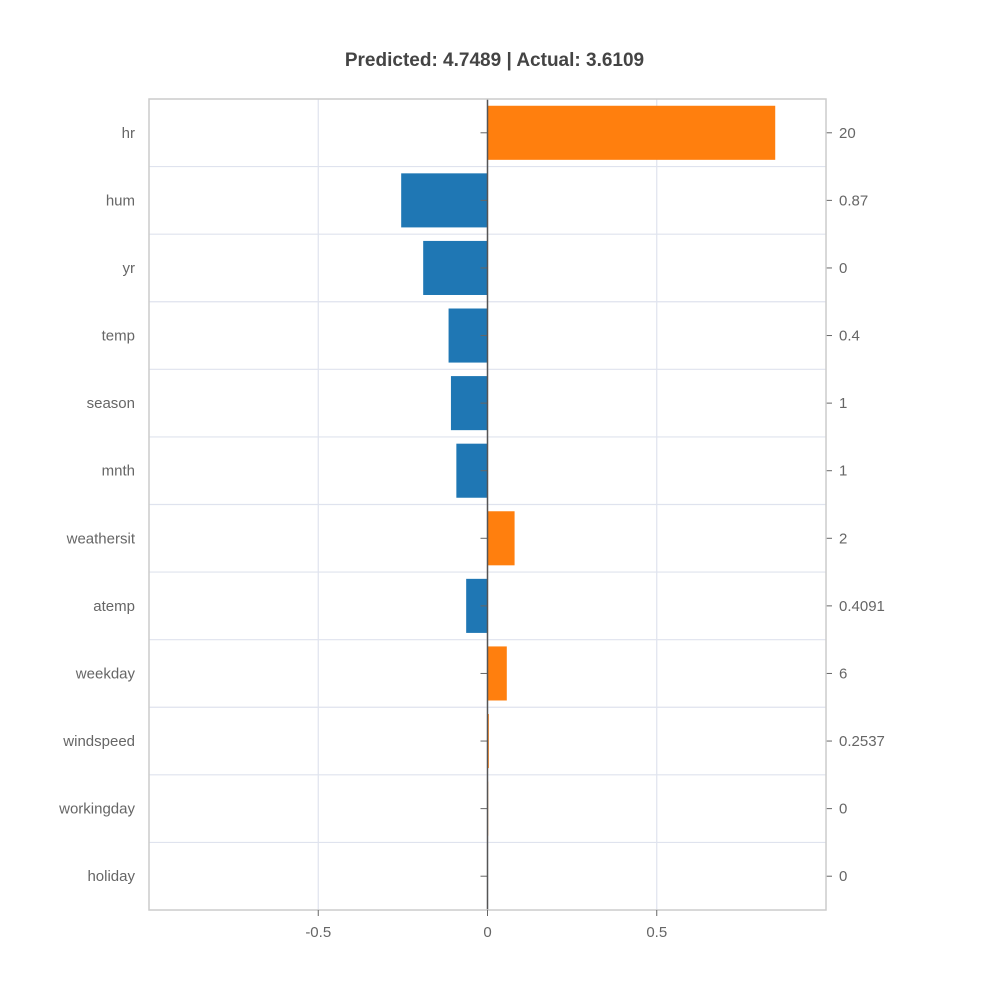  Describe the element at coordinates (497, 673) in the screenshot. I see `bar-weekday` at that location.